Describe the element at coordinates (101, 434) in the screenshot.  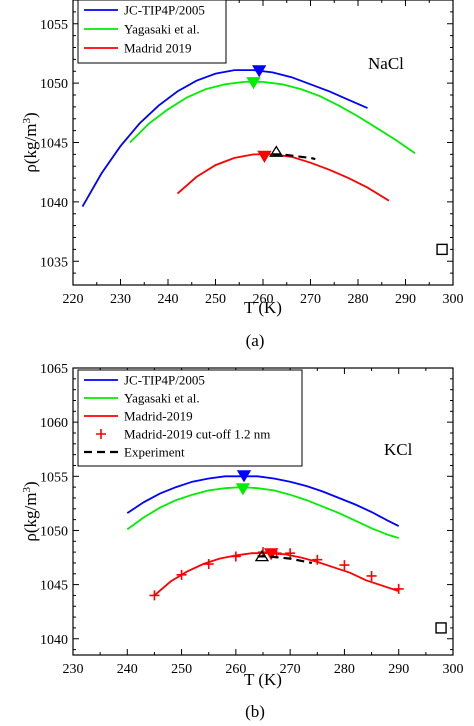
I see `legend-plus-swatch` at that location.